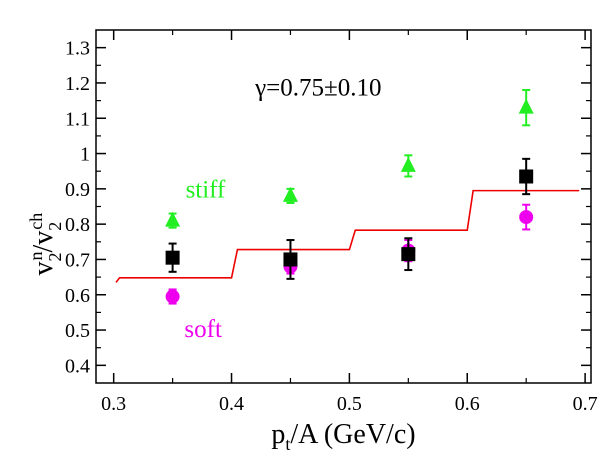 The height and width of the screenshot is (468, 610). What do you see at coordinates (77, 119) in the screenshot?
I see `y-tick-label: 1.1` at bounding box center [77, 119].